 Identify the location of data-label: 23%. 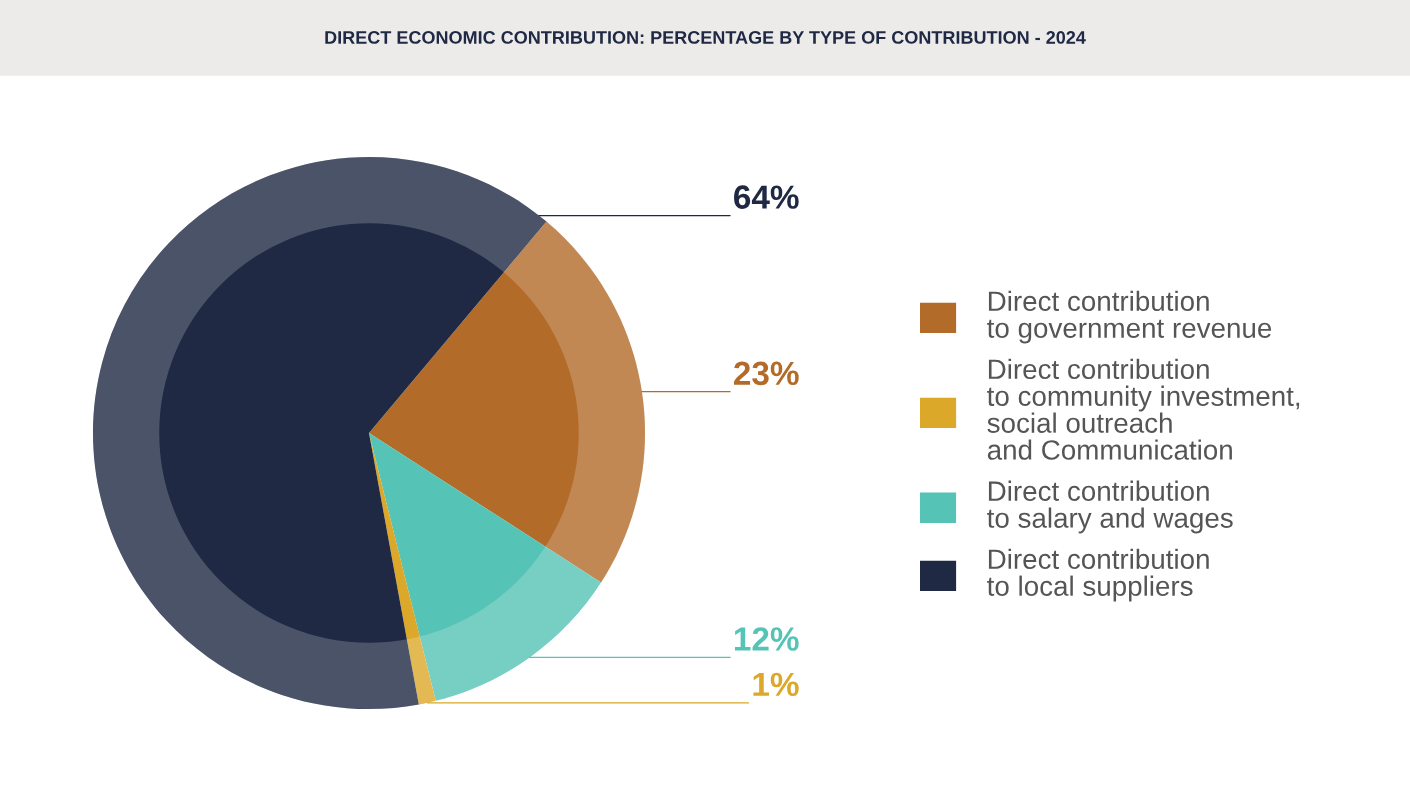
(766, 373).